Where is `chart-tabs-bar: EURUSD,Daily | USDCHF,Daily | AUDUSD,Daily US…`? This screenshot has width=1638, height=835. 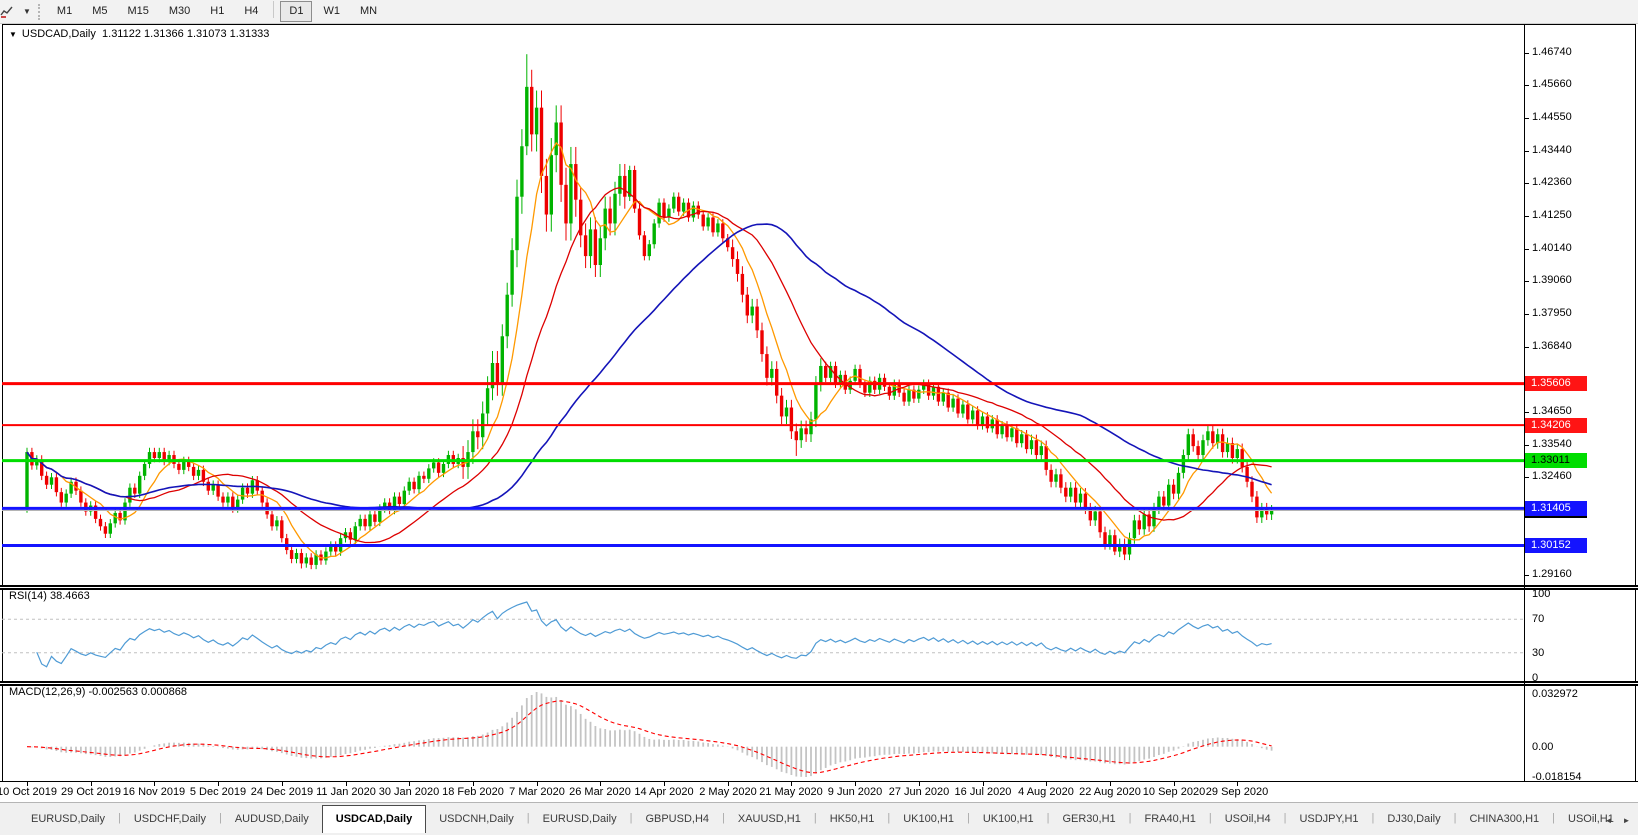
chart-tabs-bar: EURUSD,Daily | USDCHF,Daily | AUDUSD,Daily US… is located at coordinates (819, 818).